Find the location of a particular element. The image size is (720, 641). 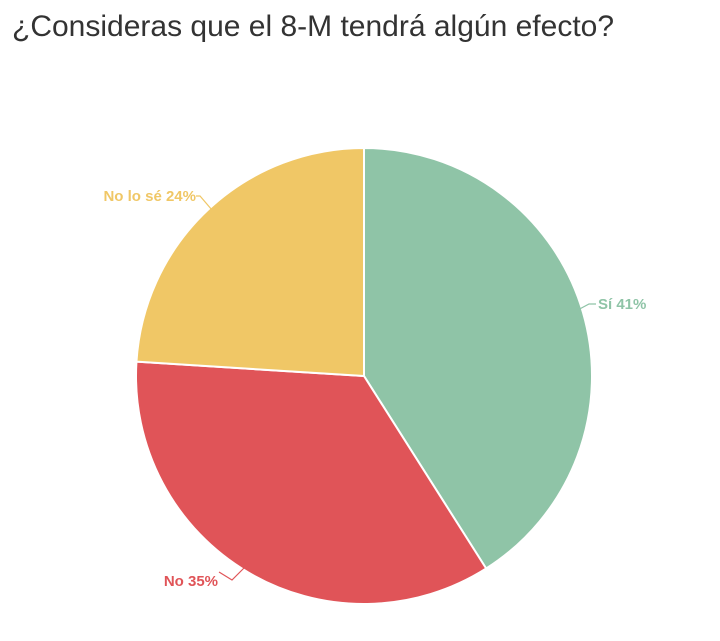

slice-label-si-41: Sí 41% is located at coordinates (622, 304).